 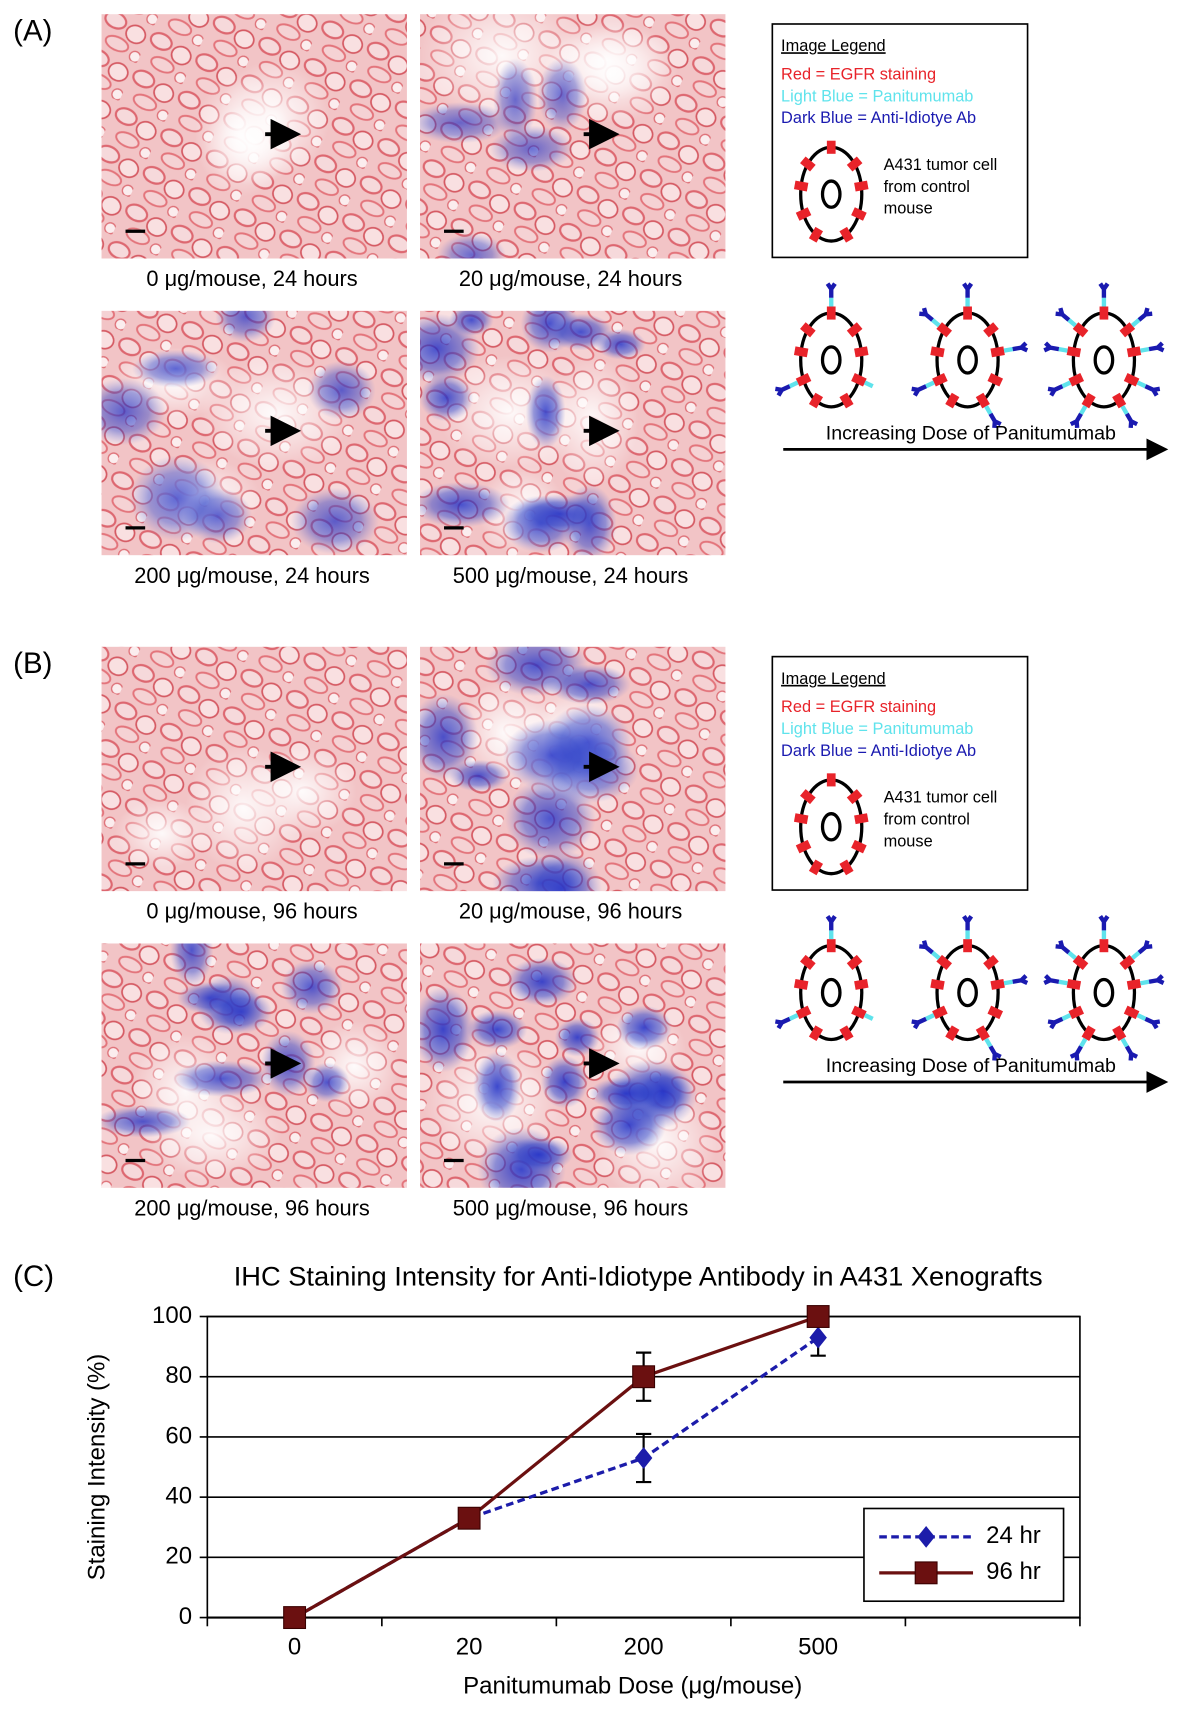 What do you see at coordinates (927, 820) in the screenshot?
I see `cell-label: from control` at bounding box center [927, 820].